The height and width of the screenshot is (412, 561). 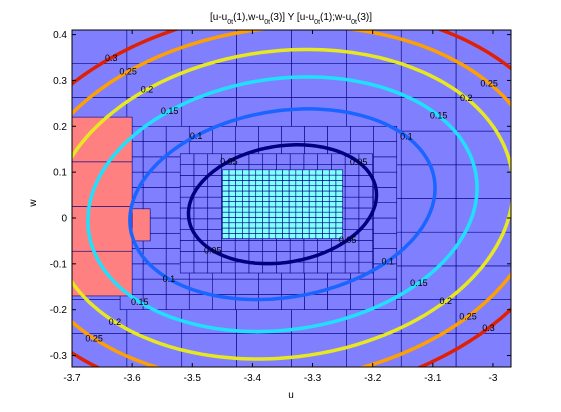 What do you see at coordinates (229, 161) in the screenshot?
I see `contour-label: 0.05` at bounding box center [229, 161].